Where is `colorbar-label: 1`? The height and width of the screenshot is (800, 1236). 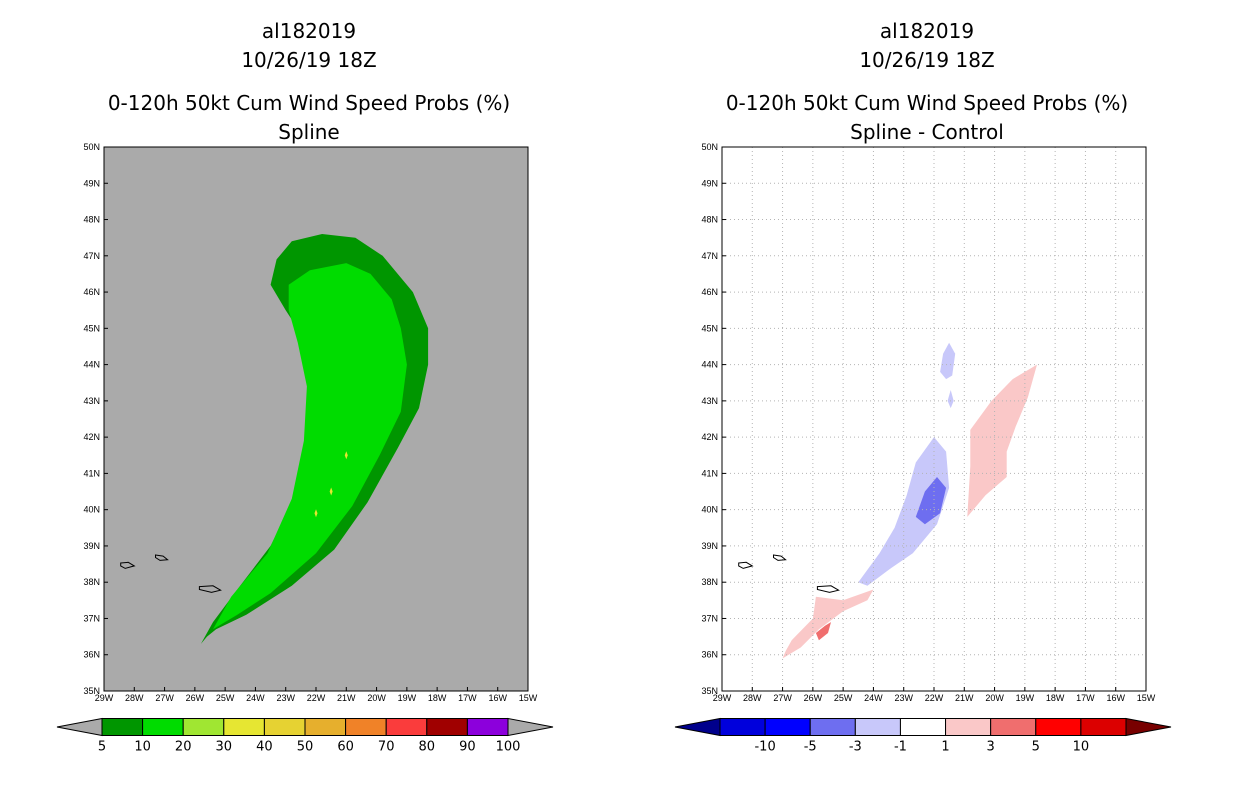
colorbar-label: 1 is located at coordinates (945, 747).